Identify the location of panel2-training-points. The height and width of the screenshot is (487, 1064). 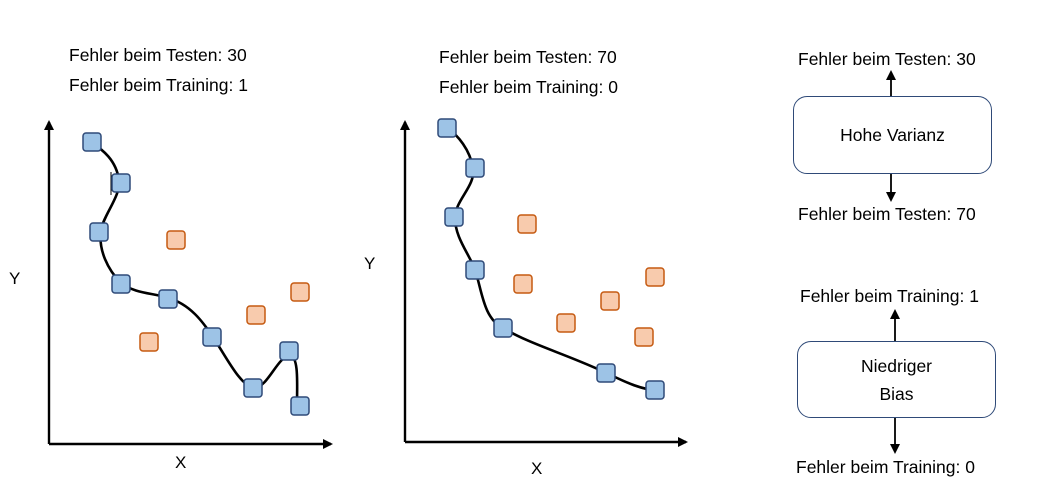
(551, 259).